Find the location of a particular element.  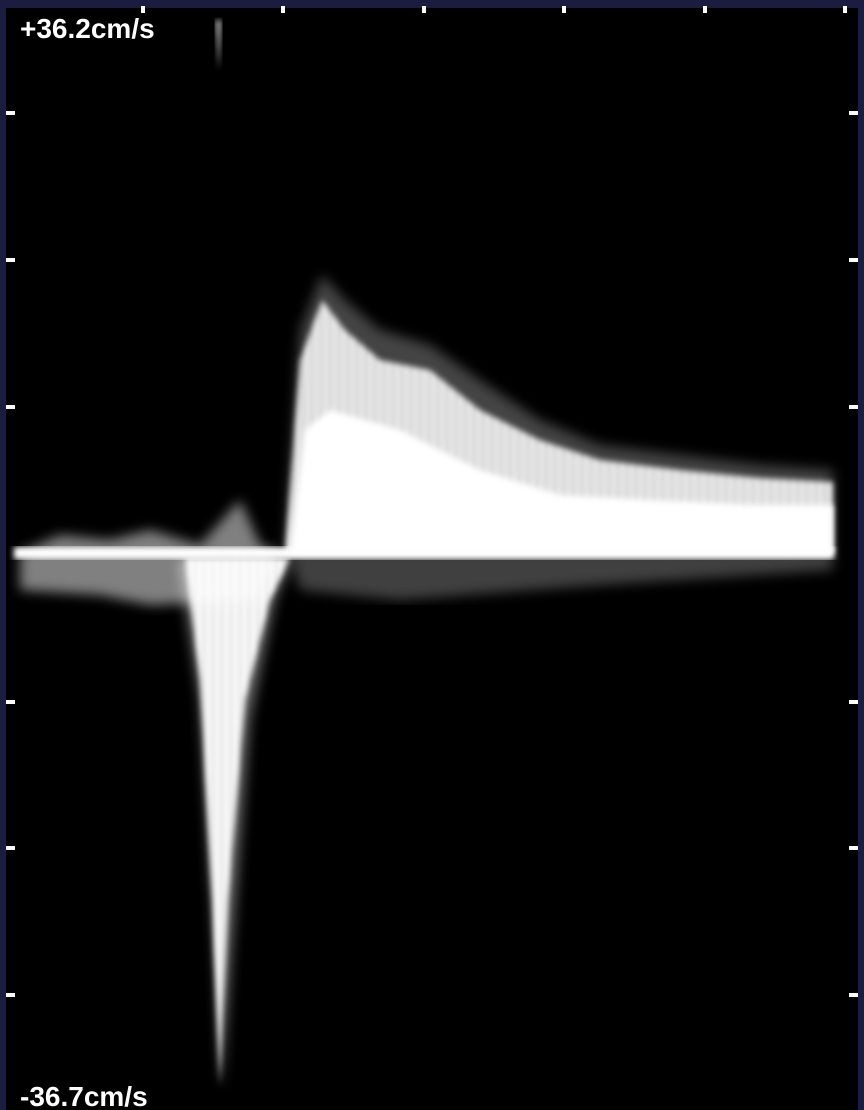

right-border is located at coordinates (861, 555).